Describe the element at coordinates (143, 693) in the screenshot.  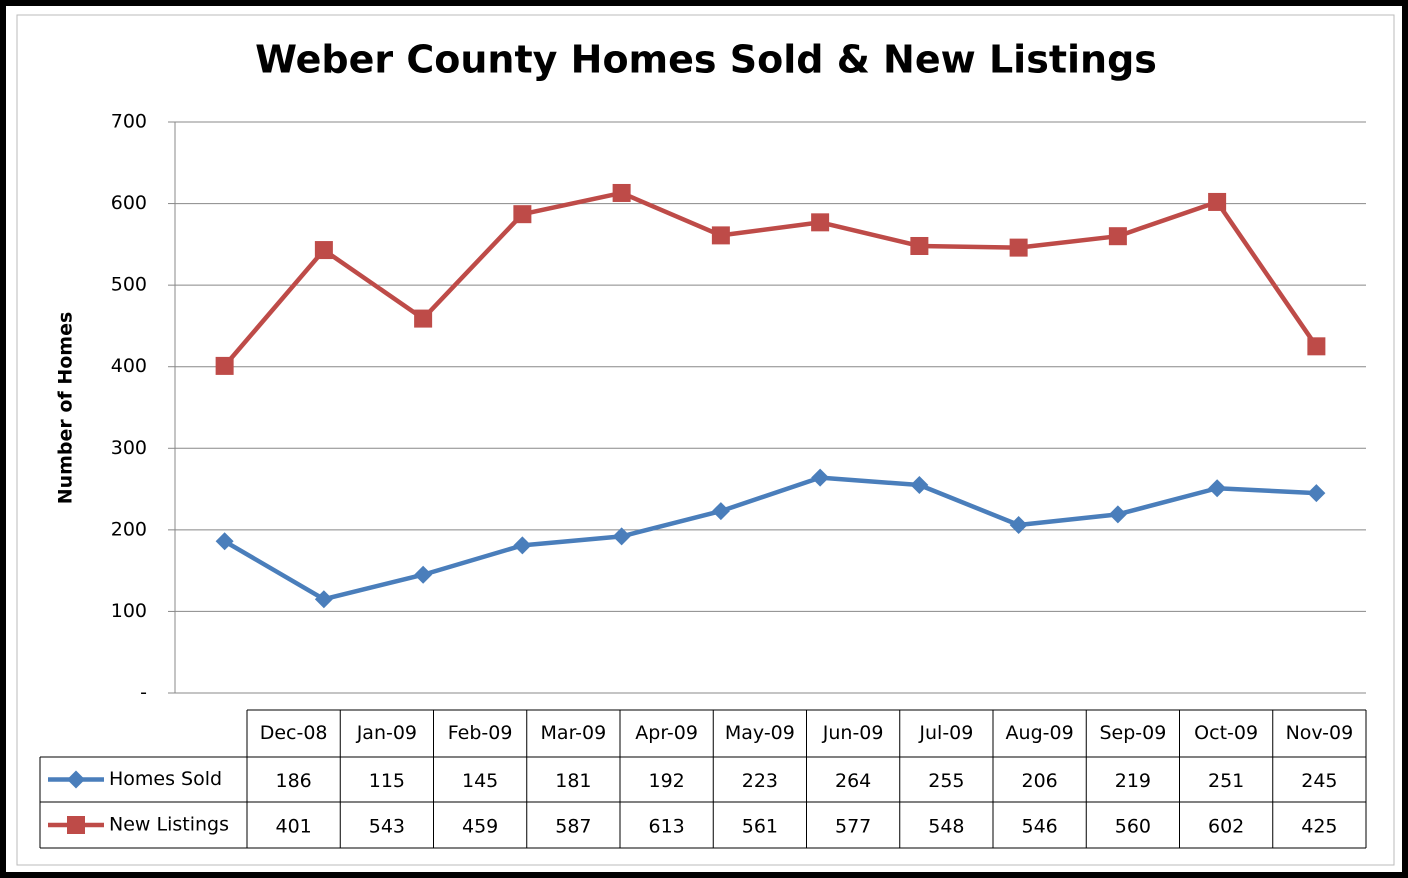
I see `y-tick-label: -` at that location.